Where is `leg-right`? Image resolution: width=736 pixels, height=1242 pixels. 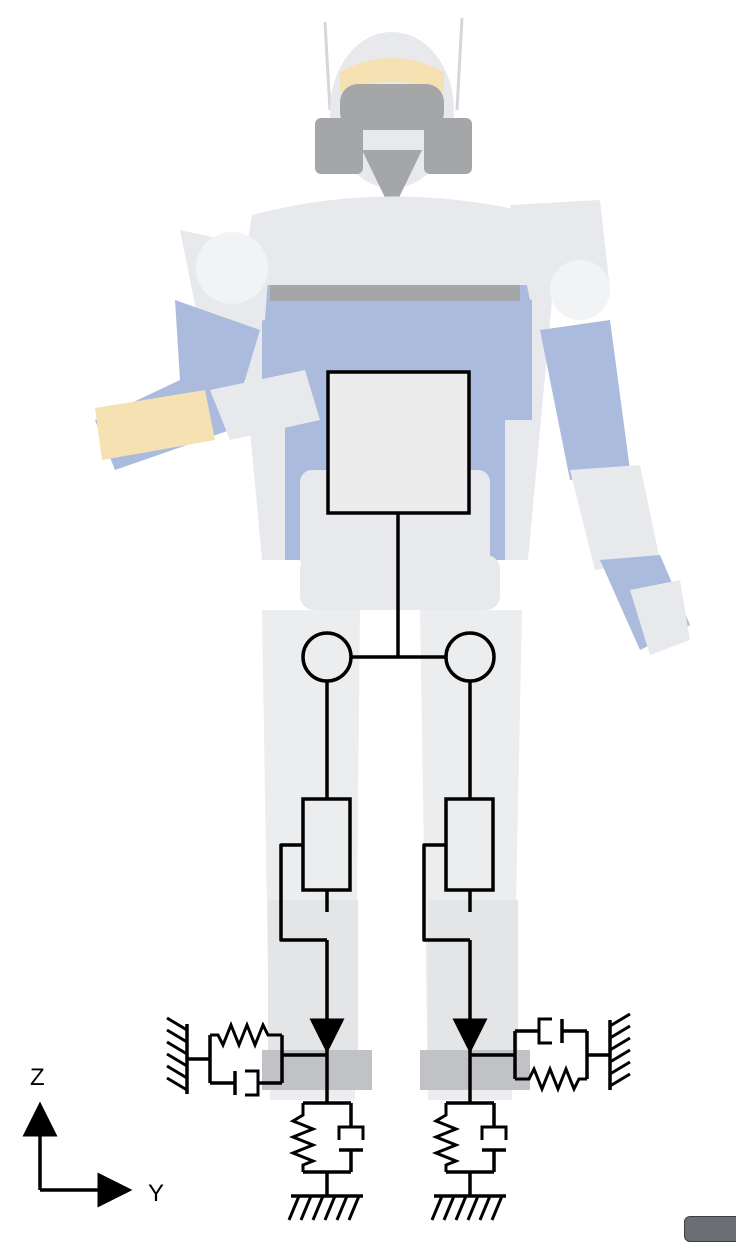 leg-right is located at coordinates (526, 951).